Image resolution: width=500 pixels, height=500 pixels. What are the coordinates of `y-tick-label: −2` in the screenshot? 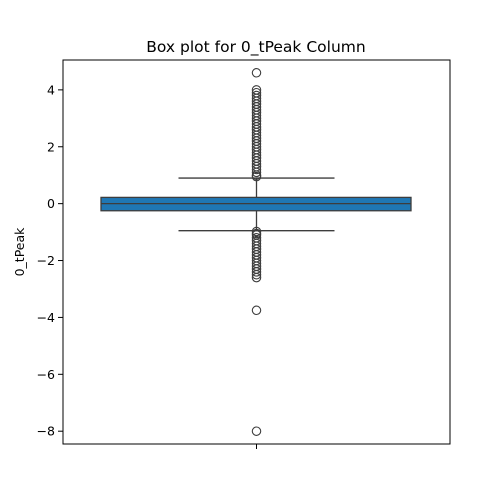 It's located at (46, 260).